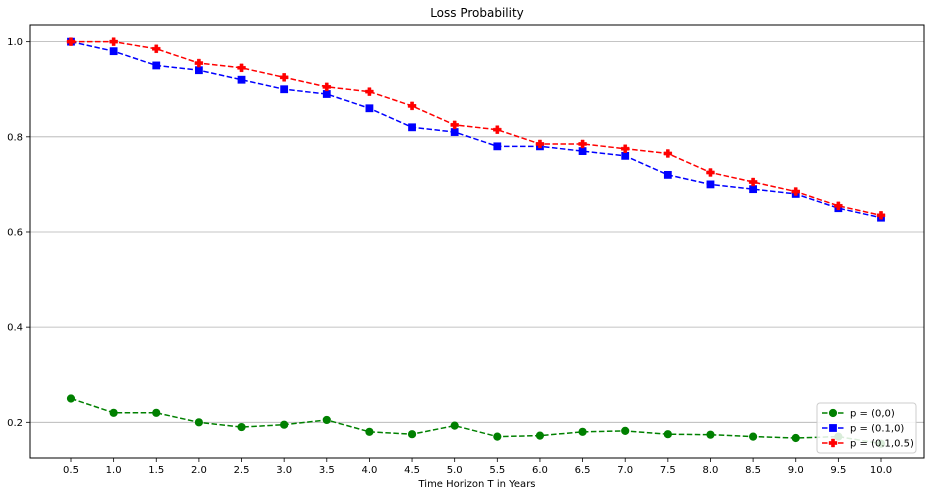 This screenshot has height=496, width=930. I want to click on legend-label: p = (0.1,0.5), so click(882, 444).